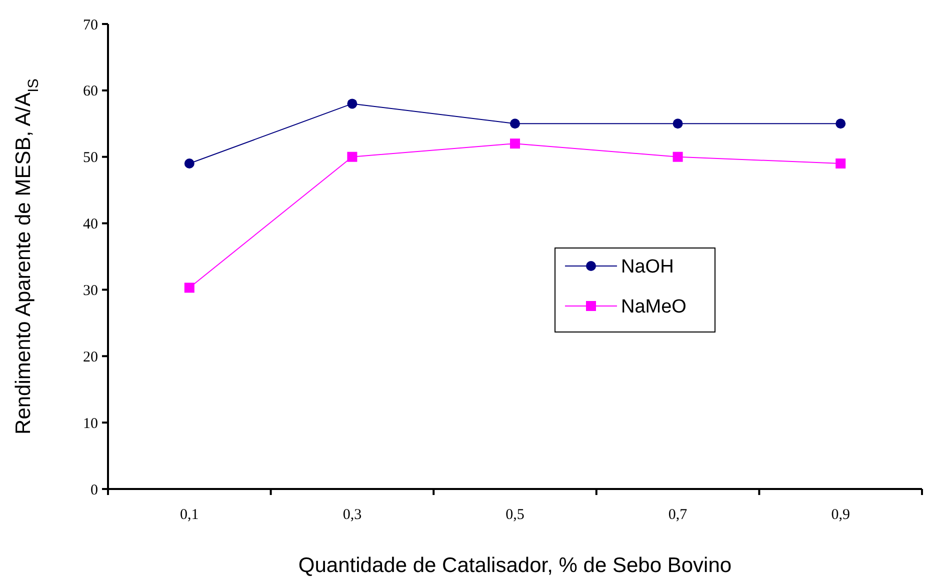 The height and width of the screenshot is (581, 928). Describe the element at coordinates (90, 158) in the screenshot. I see `y-tick-label: 50` at that location.